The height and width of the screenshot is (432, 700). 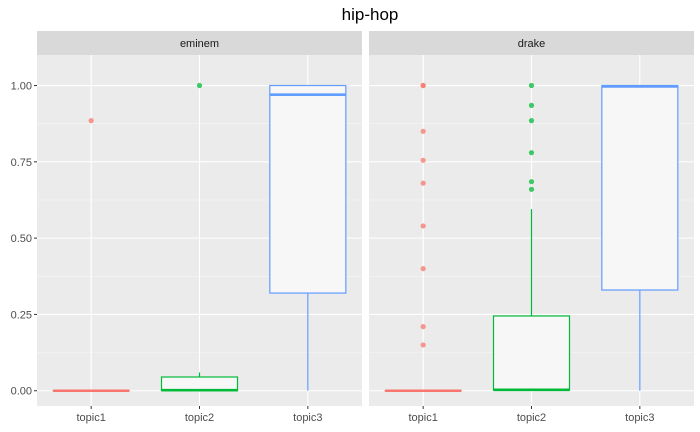 What do you see at coordinates (21, 315) in the screenshot?
I see `y-tick-label: 0.25` at bounding box center [21, 315].